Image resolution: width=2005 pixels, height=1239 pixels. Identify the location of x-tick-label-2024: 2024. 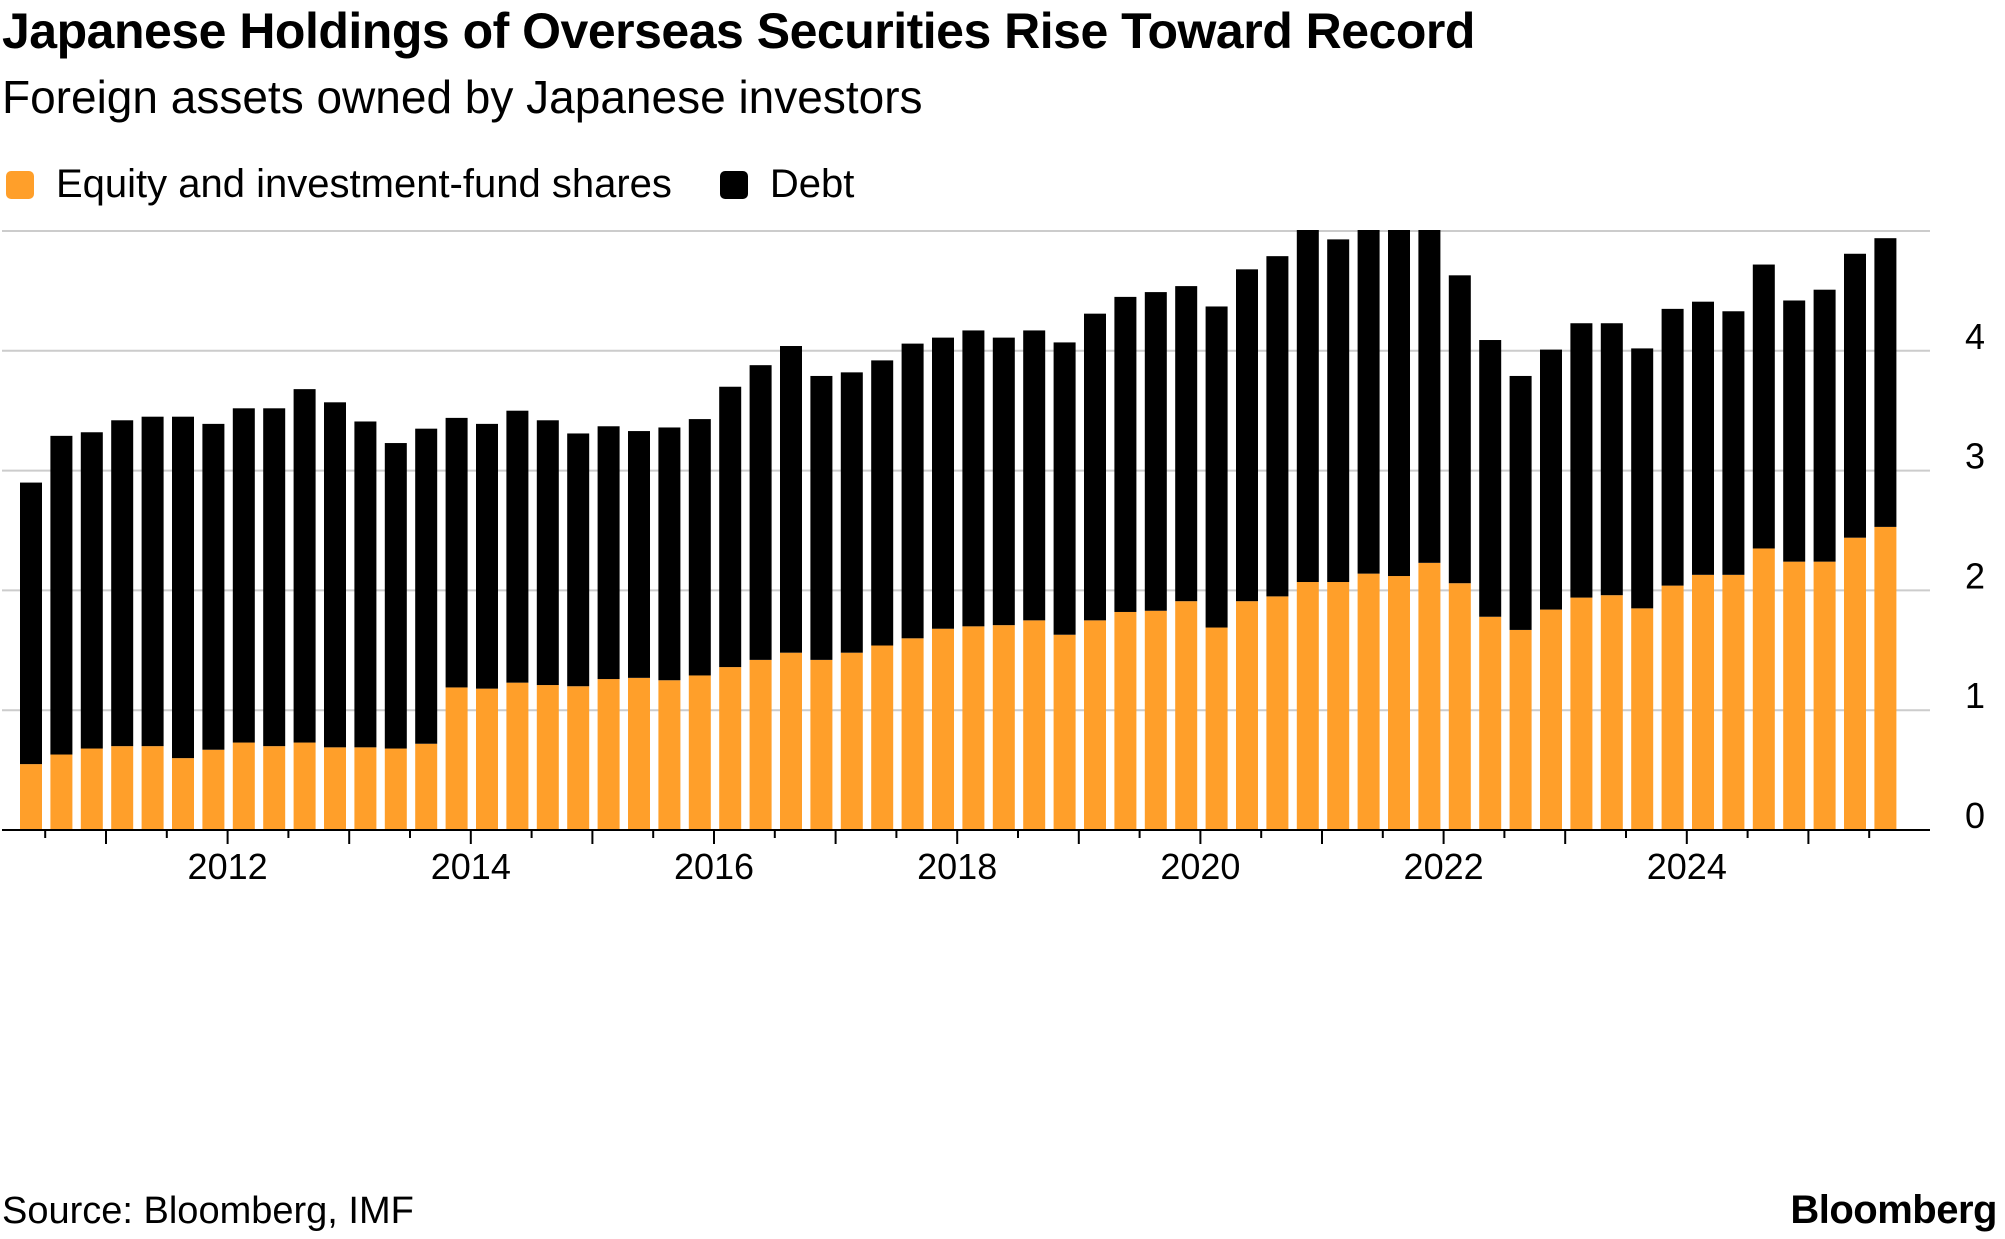
(1687, 866).